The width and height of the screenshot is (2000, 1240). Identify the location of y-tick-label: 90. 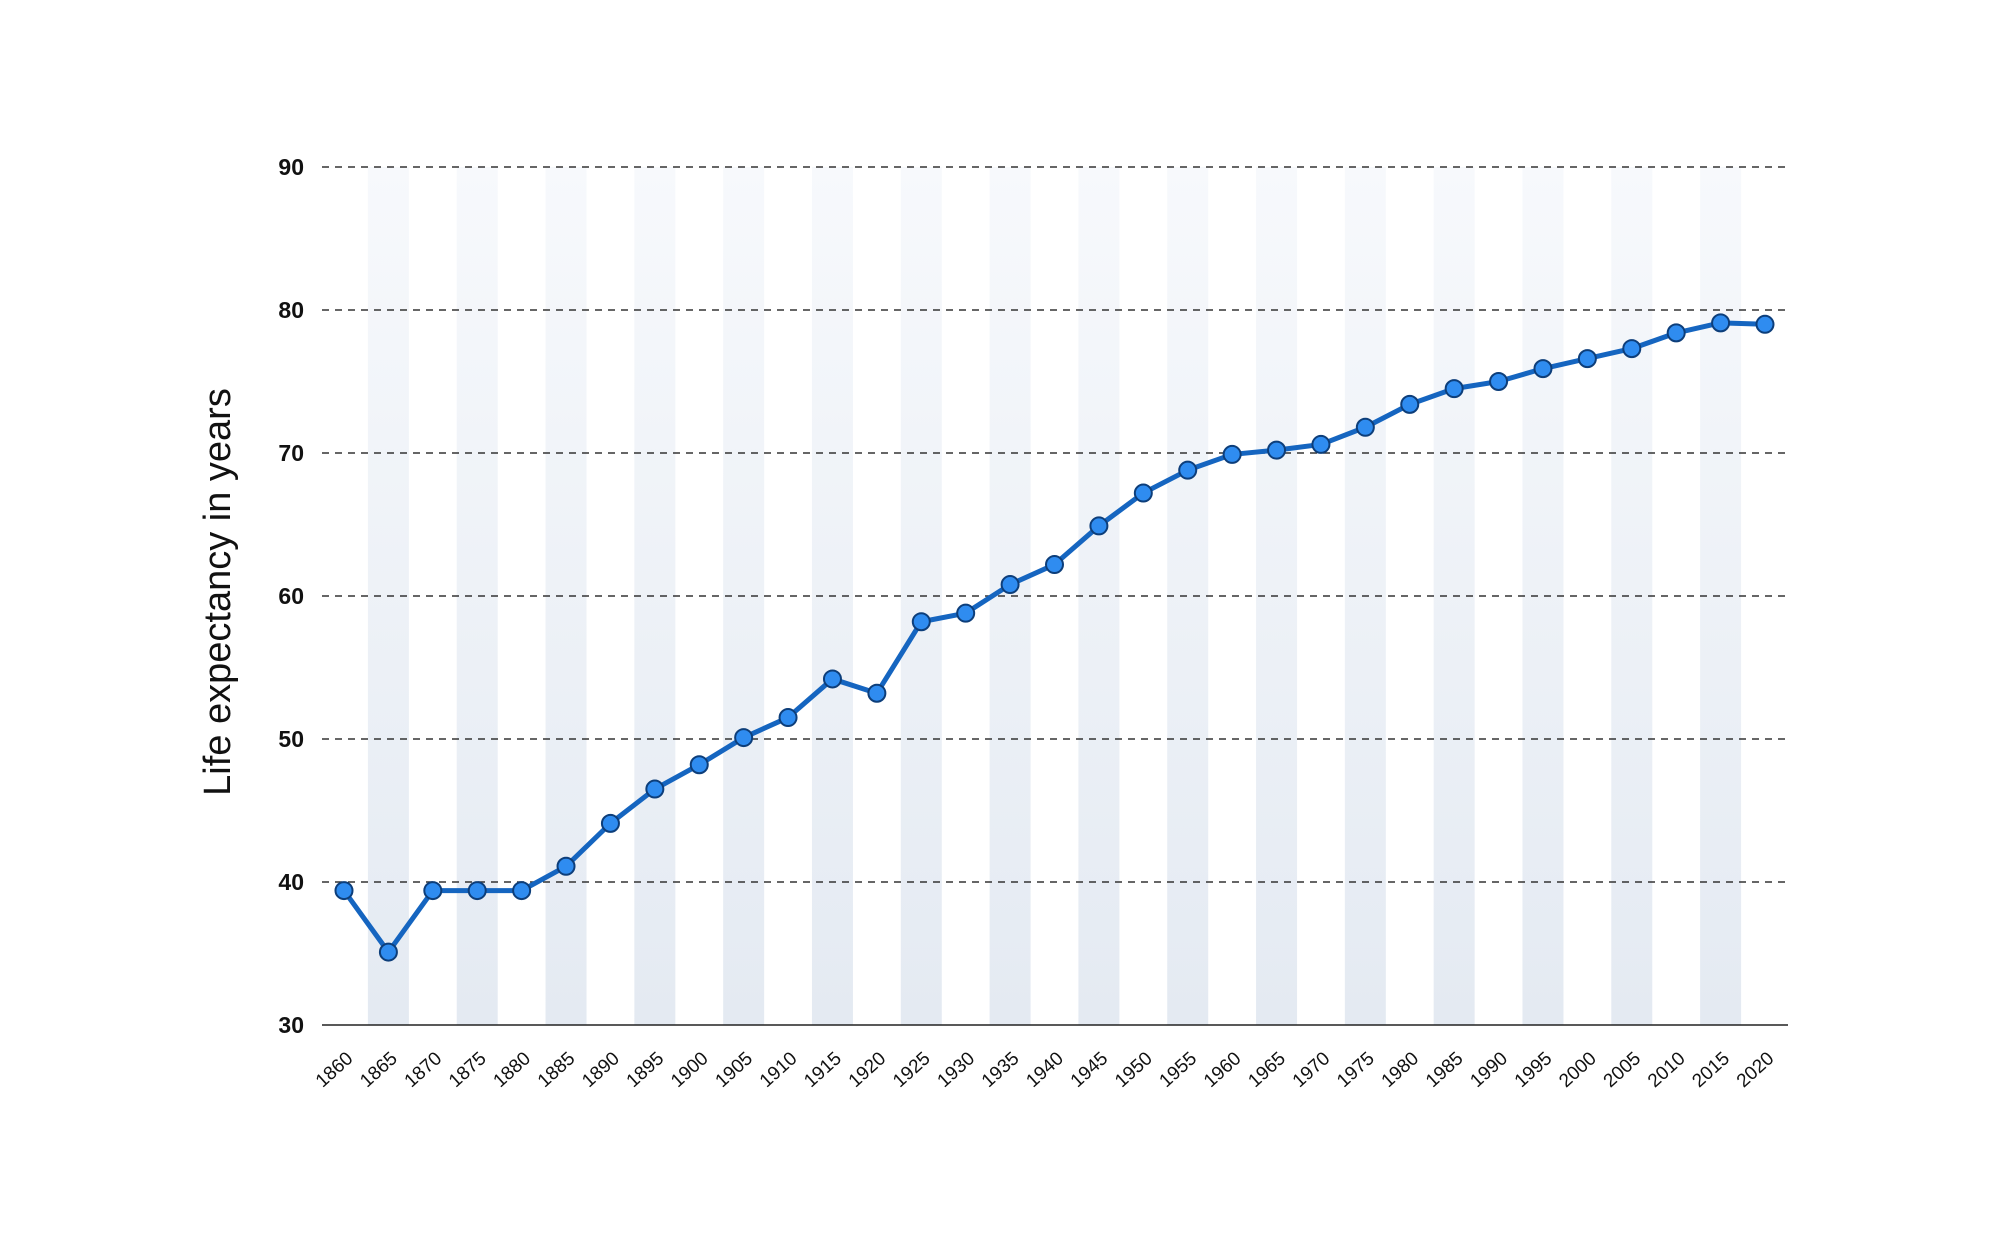
(291, 167).